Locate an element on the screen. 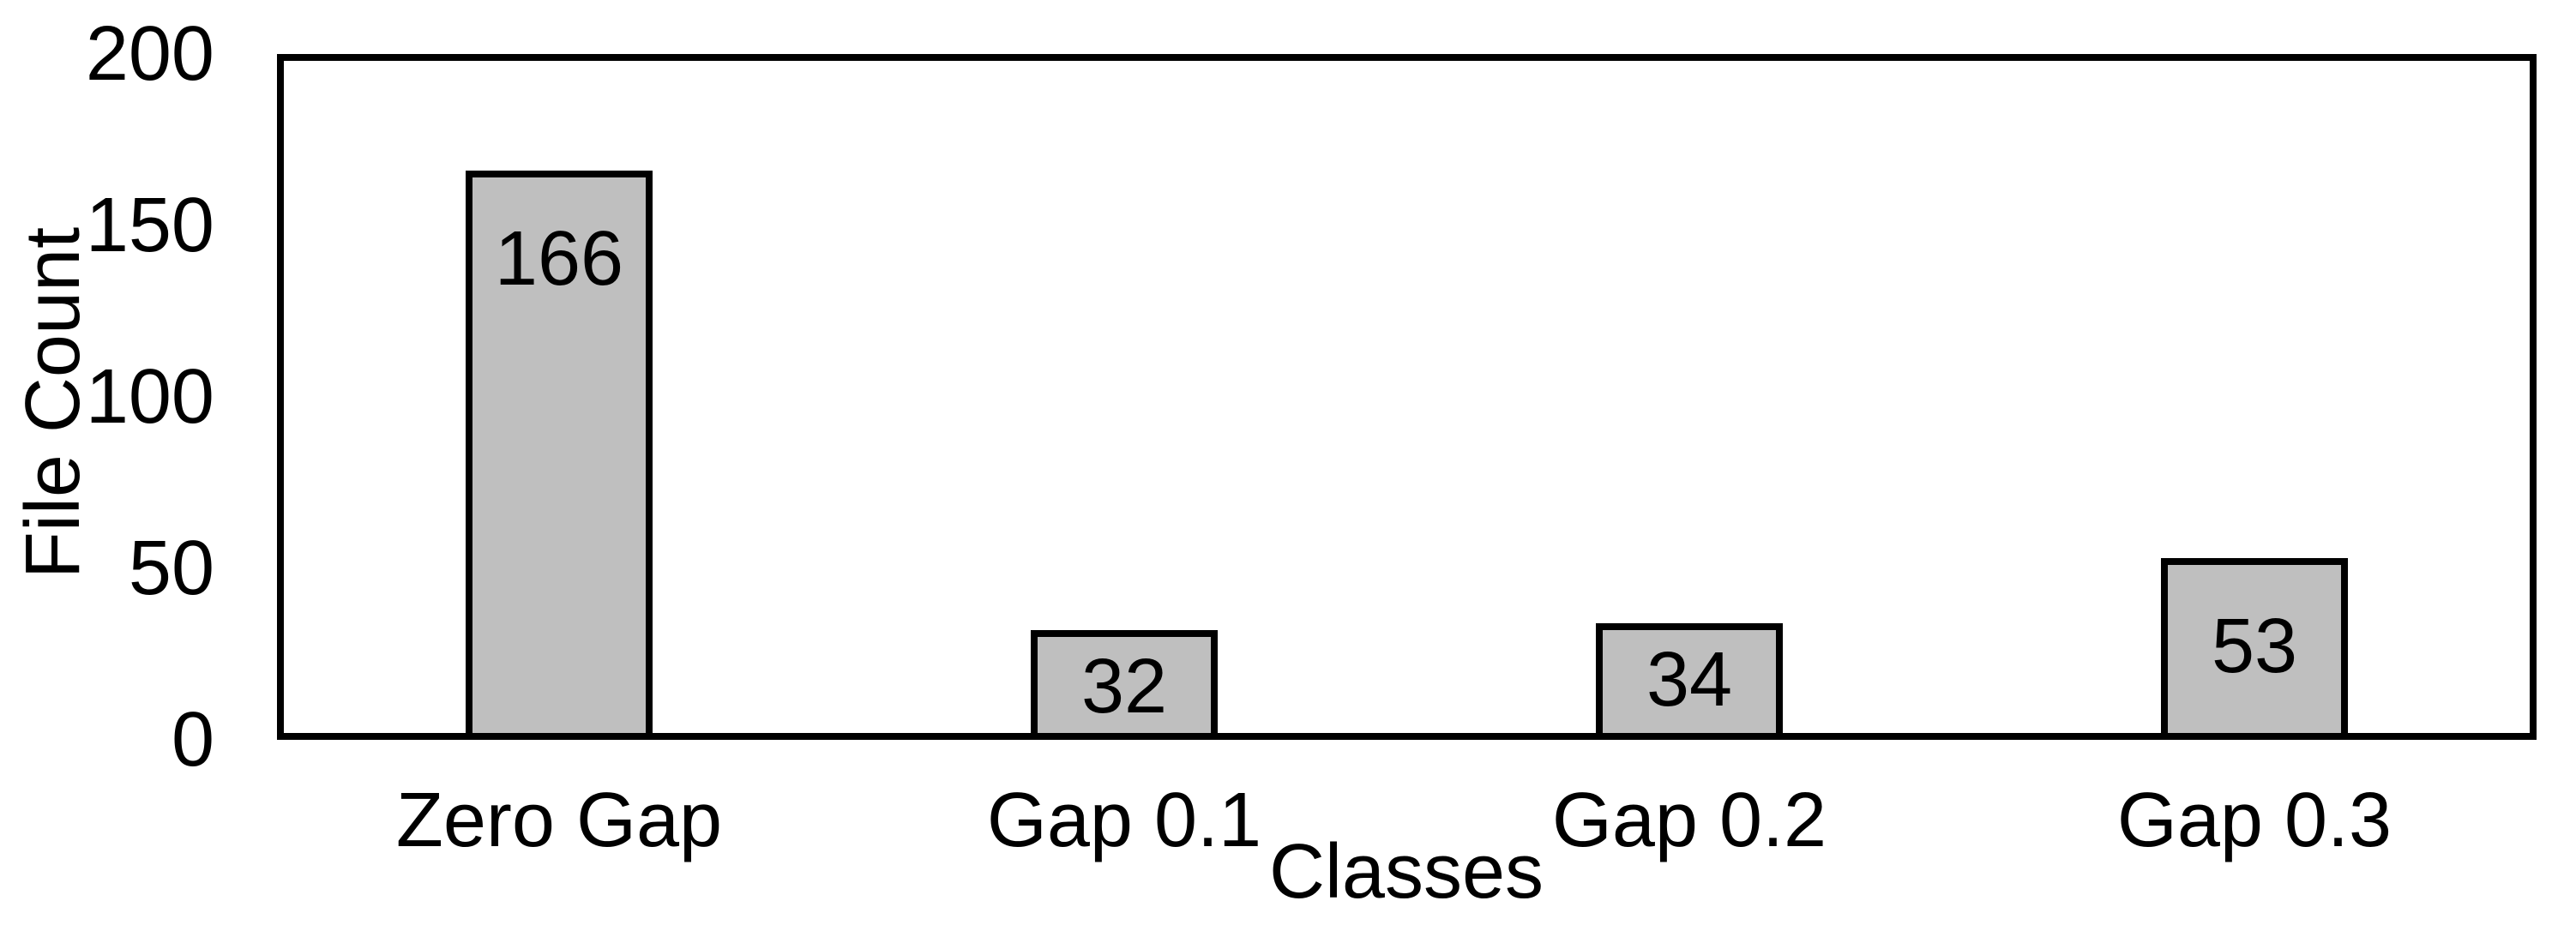 This screenshot has height=931, width=2576. y-tick-label: 50 is located at coordinates (171, 568).